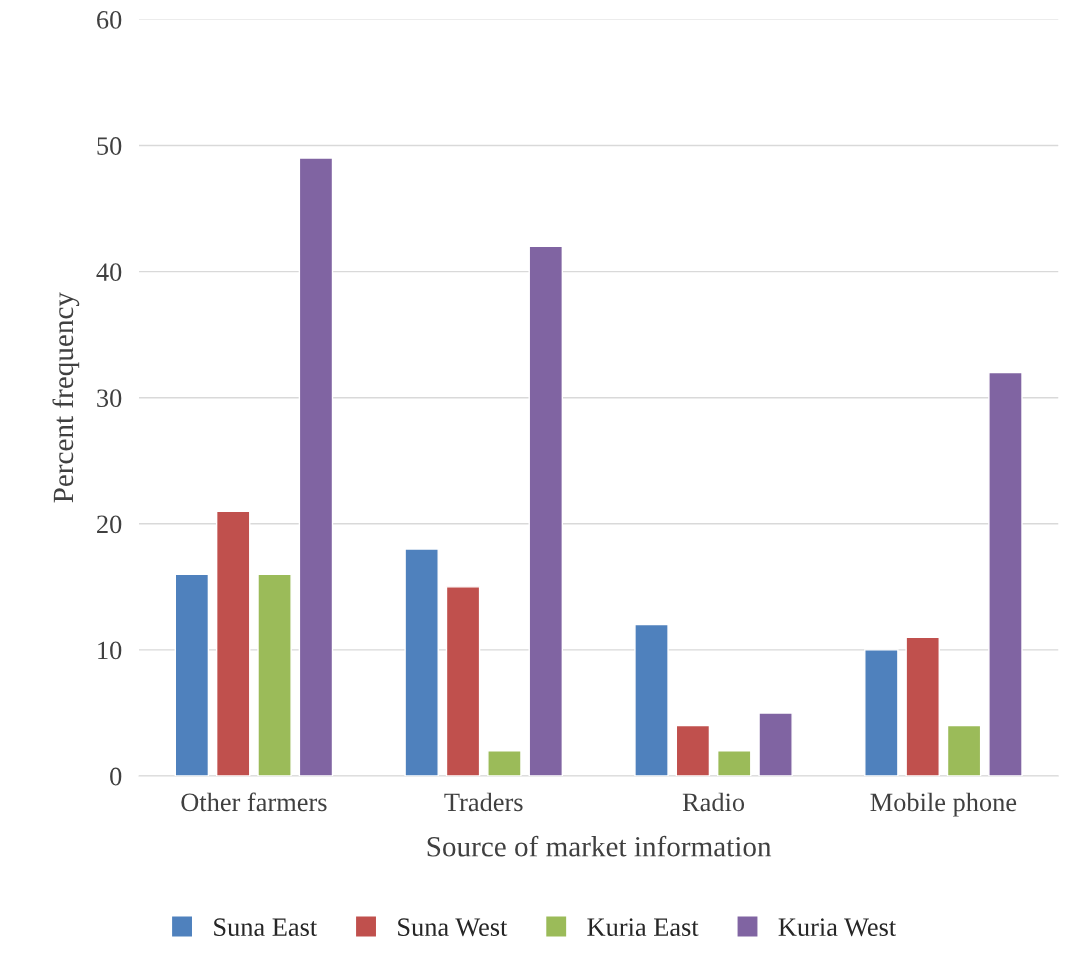 This screenshot has width=1069, height=970. Describe the element at coordinates (483, 802) in the screenshot. I see `x-tick-label: Traders` at that location.